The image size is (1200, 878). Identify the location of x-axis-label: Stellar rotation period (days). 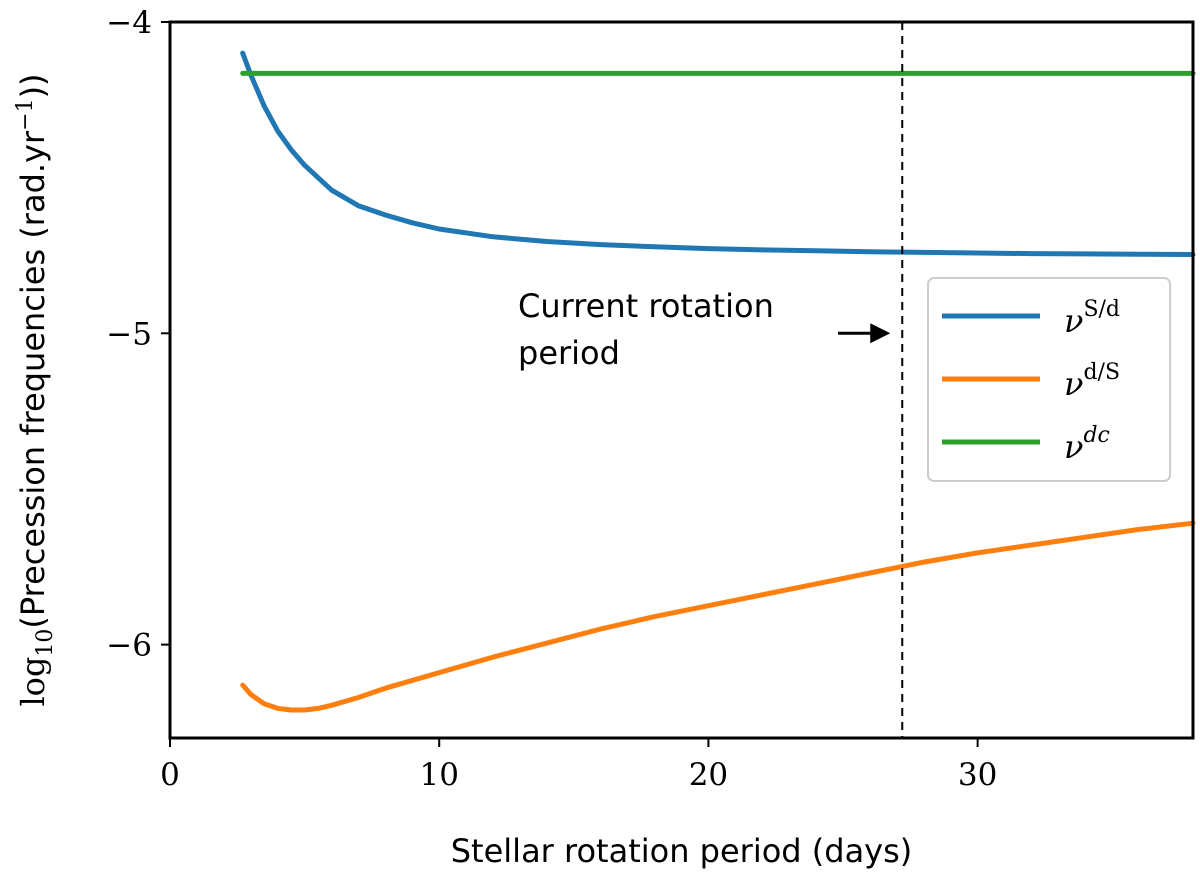
(682, 851).